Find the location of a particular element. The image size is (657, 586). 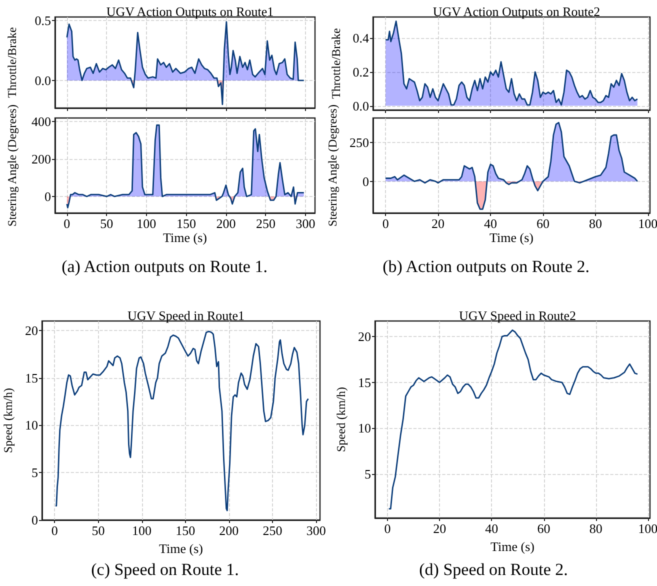

chart-title: UGV Action Outputs on Route1 is located at coordinates (190, 11).